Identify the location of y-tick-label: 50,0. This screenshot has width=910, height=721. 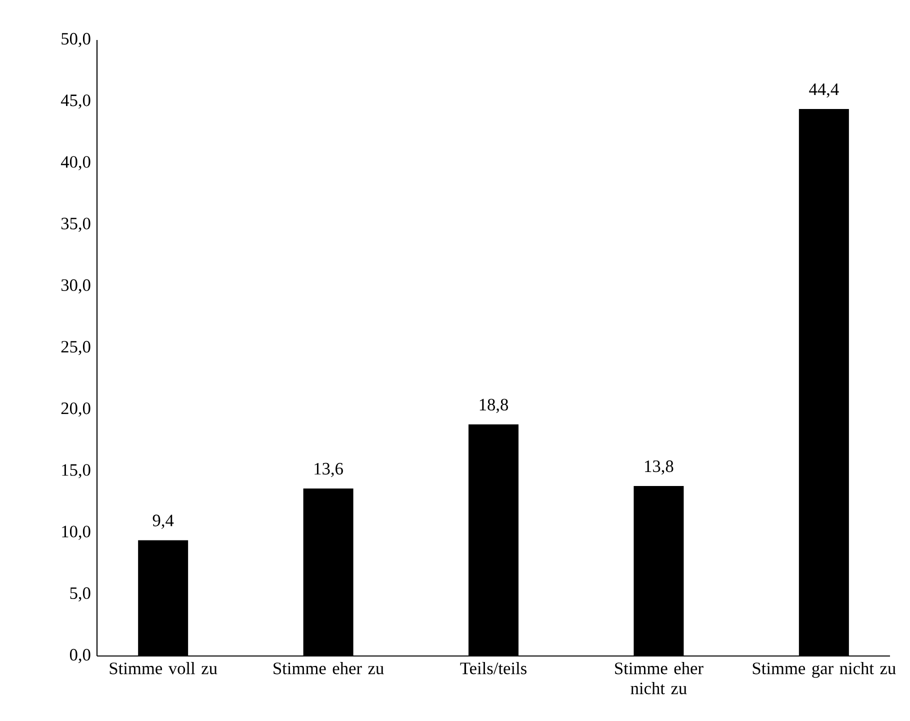
(76, 40).